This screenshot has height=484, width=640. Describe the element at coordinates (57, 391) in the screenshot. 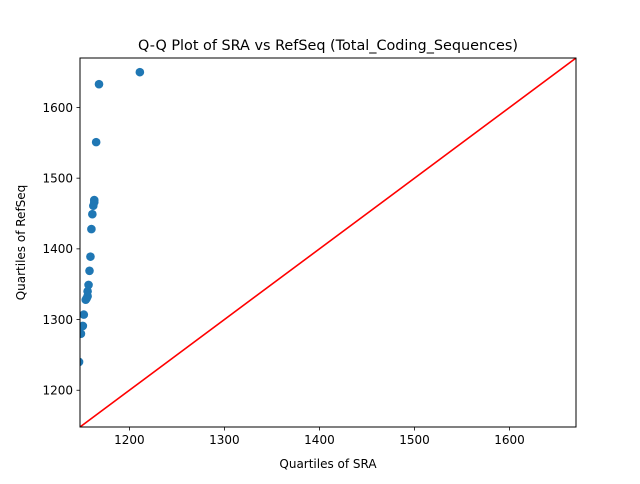

I see `y-tick-label: 1200` at that location.